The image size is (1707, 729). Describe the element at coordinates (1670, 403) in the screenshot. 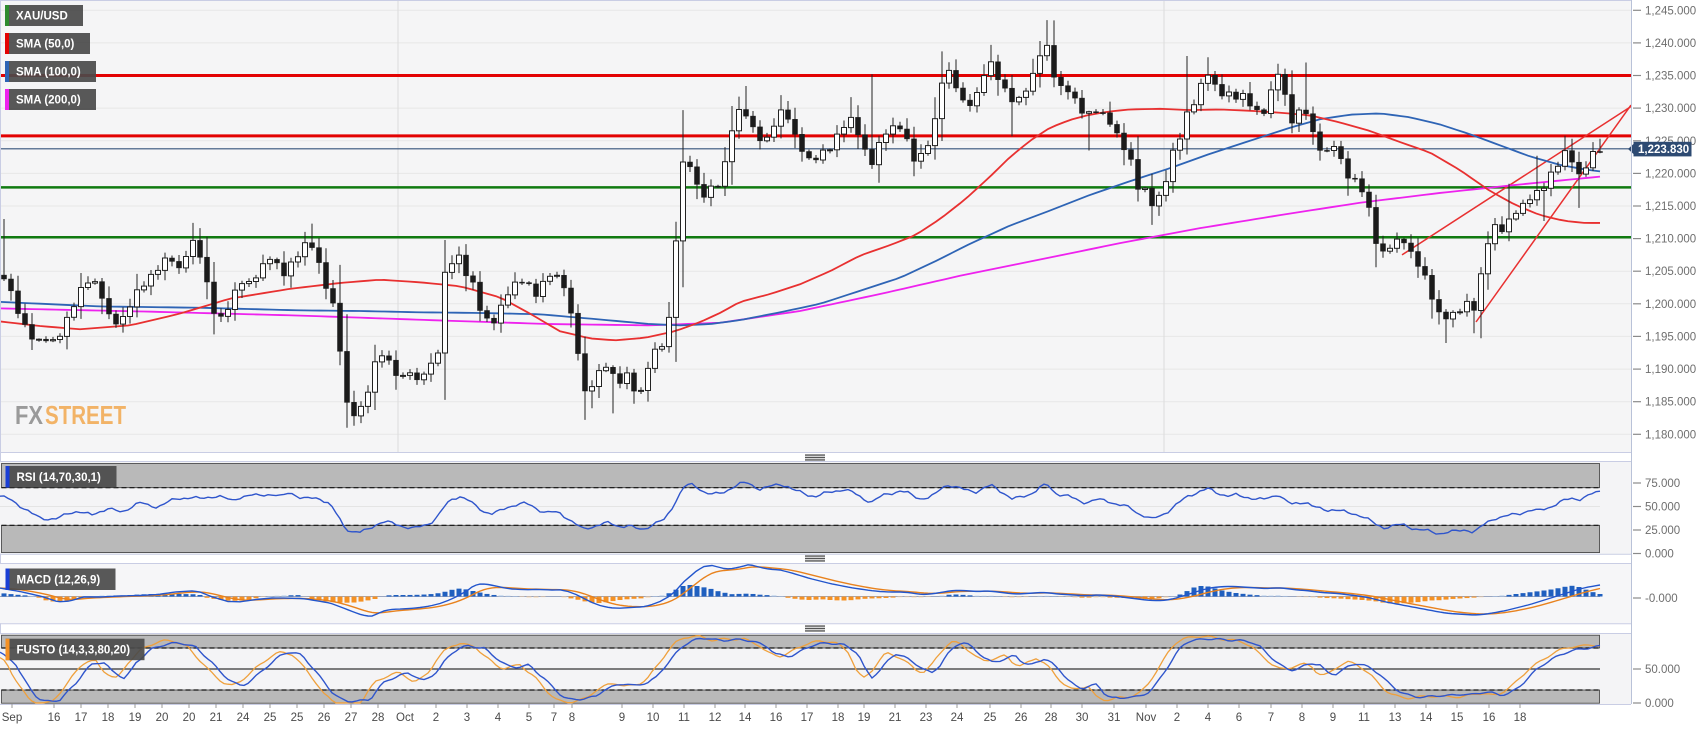

I see `svg-text: 1,185.000` at that location.